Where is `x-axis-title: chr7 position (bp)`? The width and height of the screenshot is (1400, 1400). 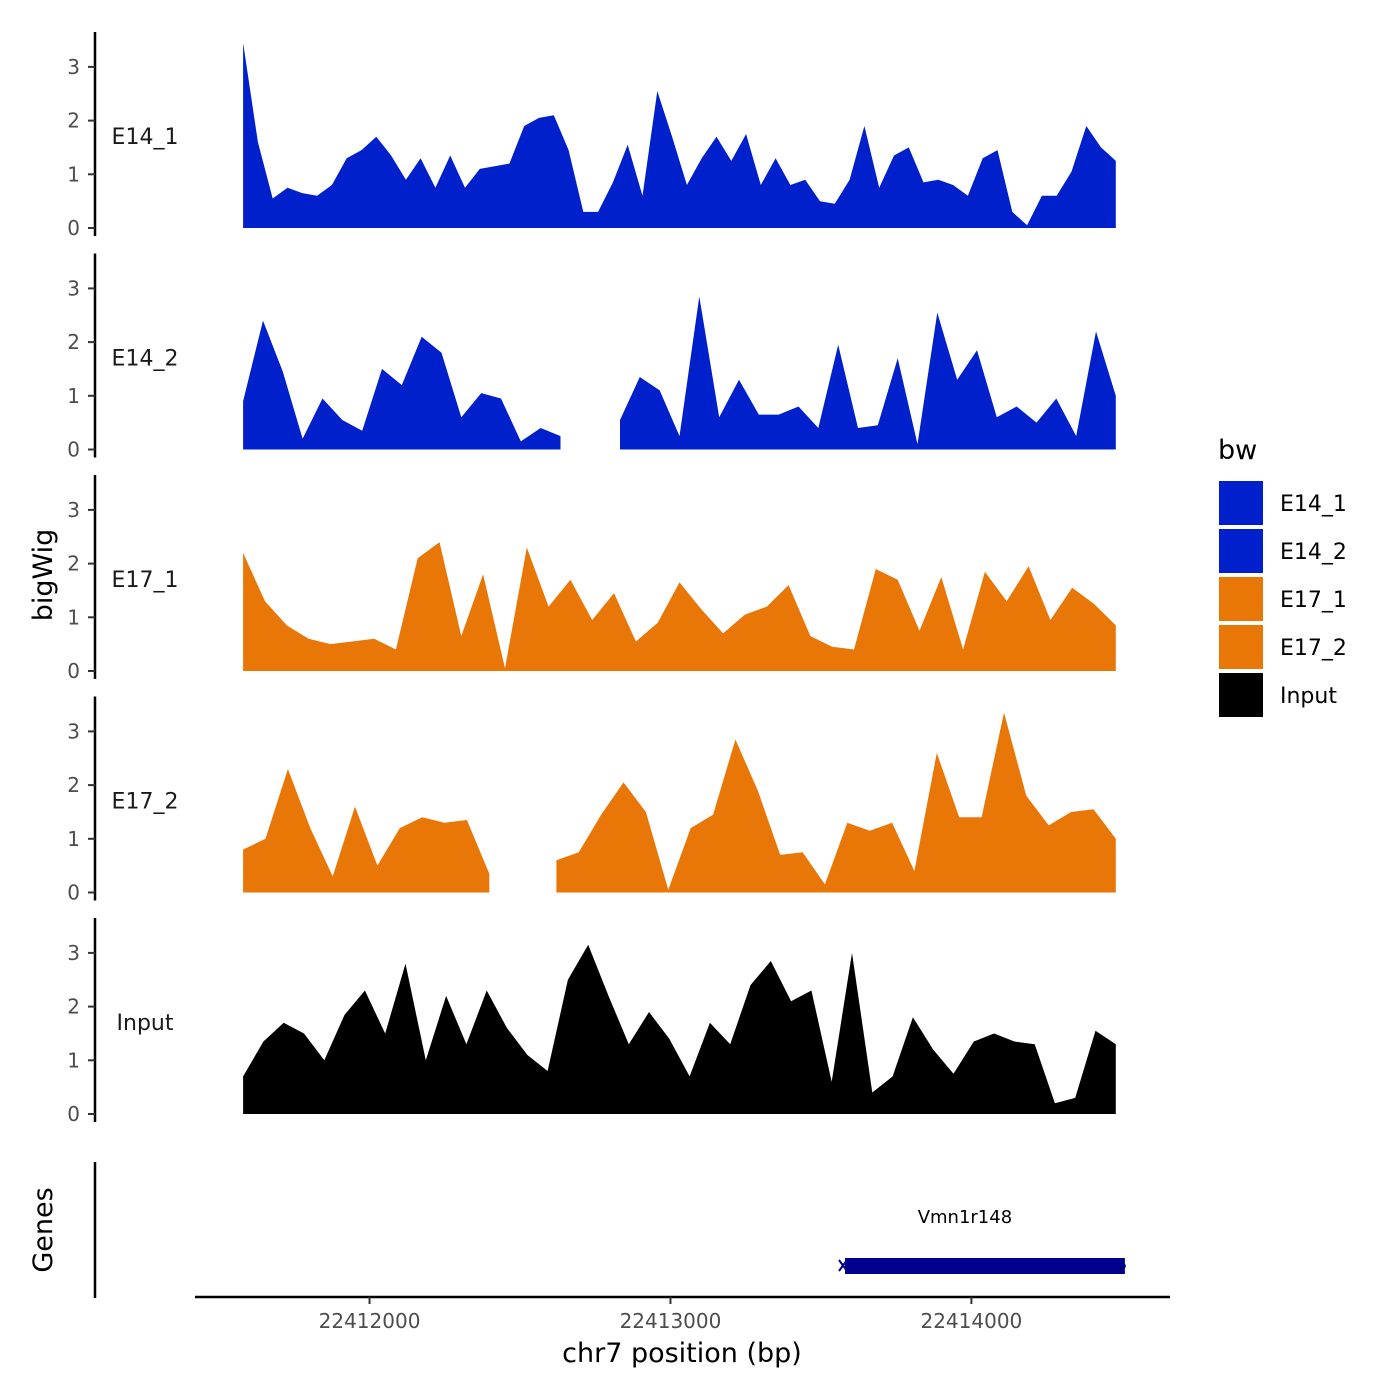
x-axis-title: chr7 position (bp) is located at coordinates (682, 1353).